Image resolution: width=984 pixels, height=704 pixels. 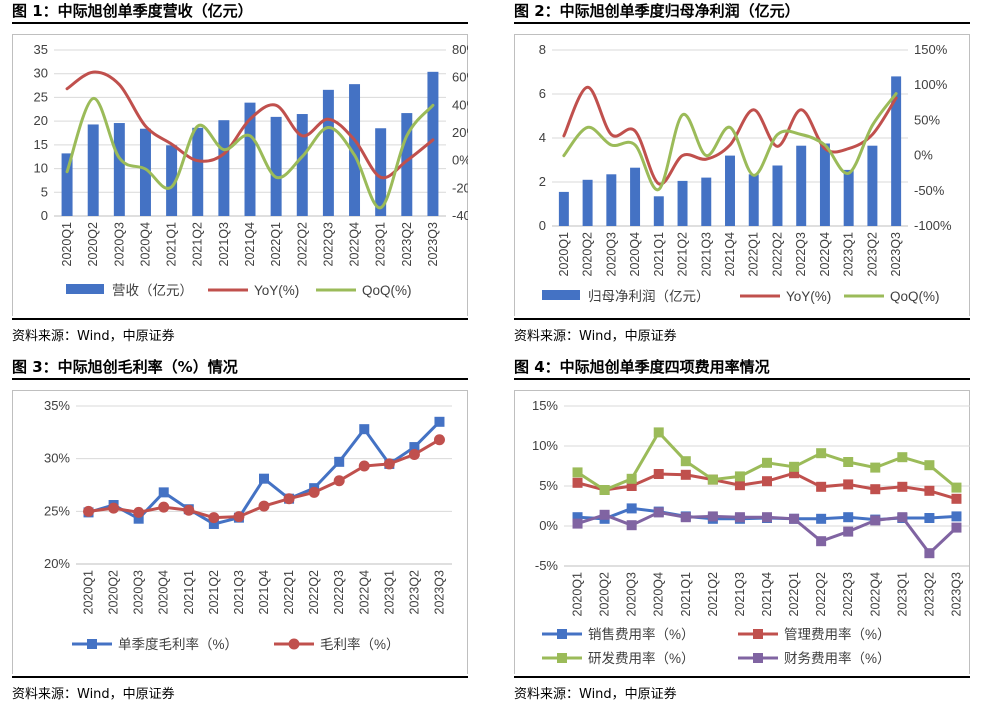 What do you see at coordinates (641, 634) in the screenshot?
I see `legend-label: 销售费用率（%）` at bounding box center [641, 634].